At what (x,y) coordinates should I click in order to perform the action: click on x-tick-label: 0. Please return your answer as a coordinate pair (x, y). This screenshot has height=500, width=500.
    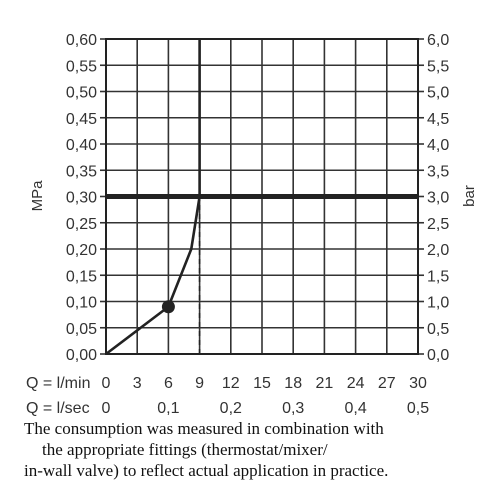
    Looking at the image, I should click on (106, 383).